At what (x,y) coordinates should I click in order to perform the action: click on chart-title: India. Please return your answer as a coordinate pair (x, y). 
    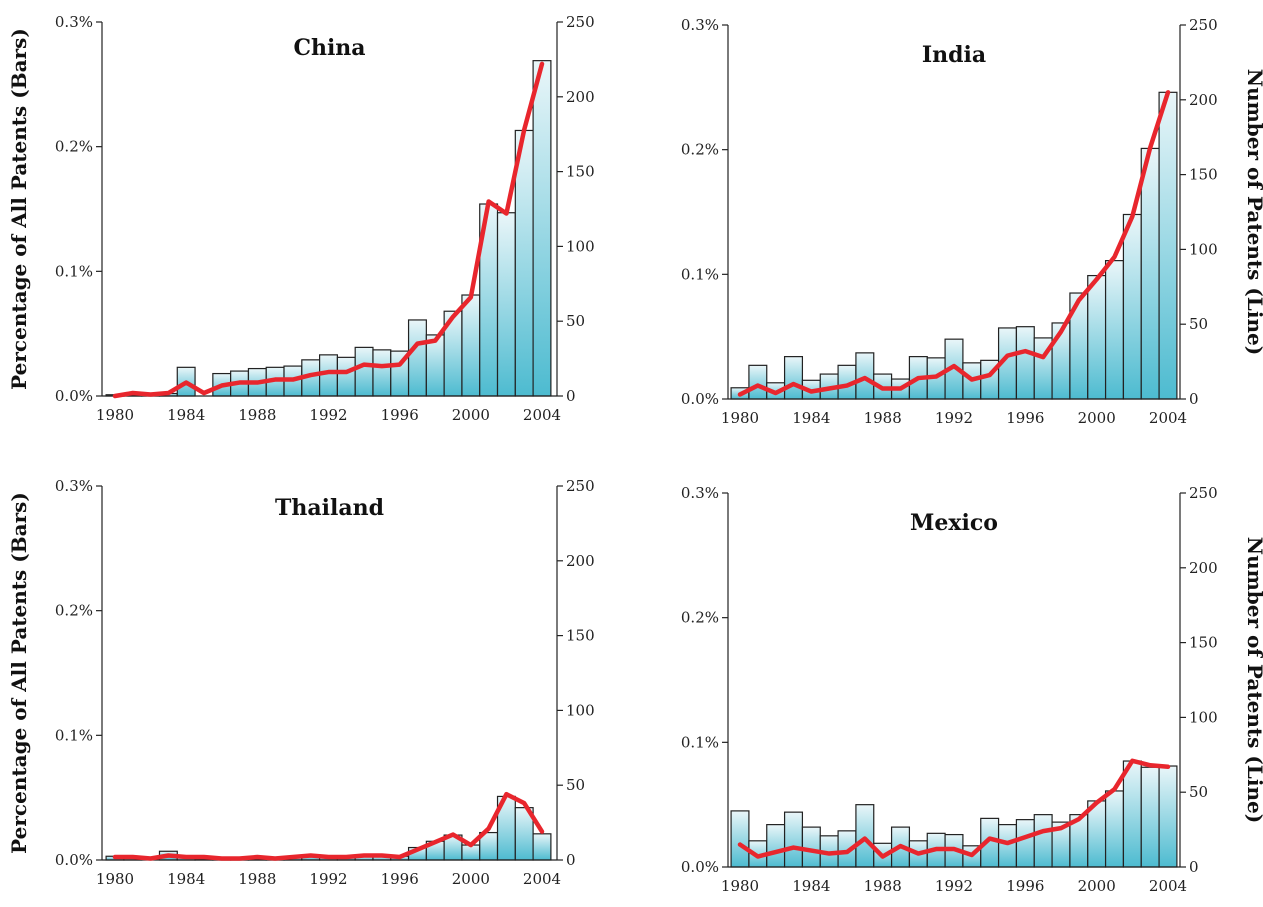
    Looking at the image, I should click on (954, 55).